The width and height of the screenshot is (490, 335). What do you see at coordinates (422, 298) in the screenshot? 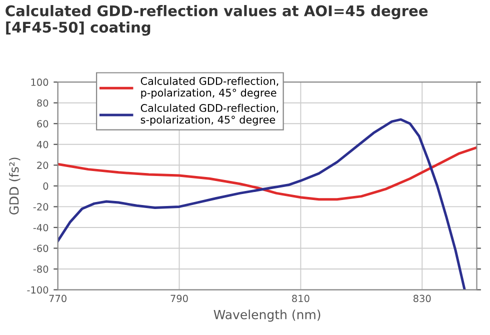
I see `x-tick-label: 830` at bounding box center [422, 298].